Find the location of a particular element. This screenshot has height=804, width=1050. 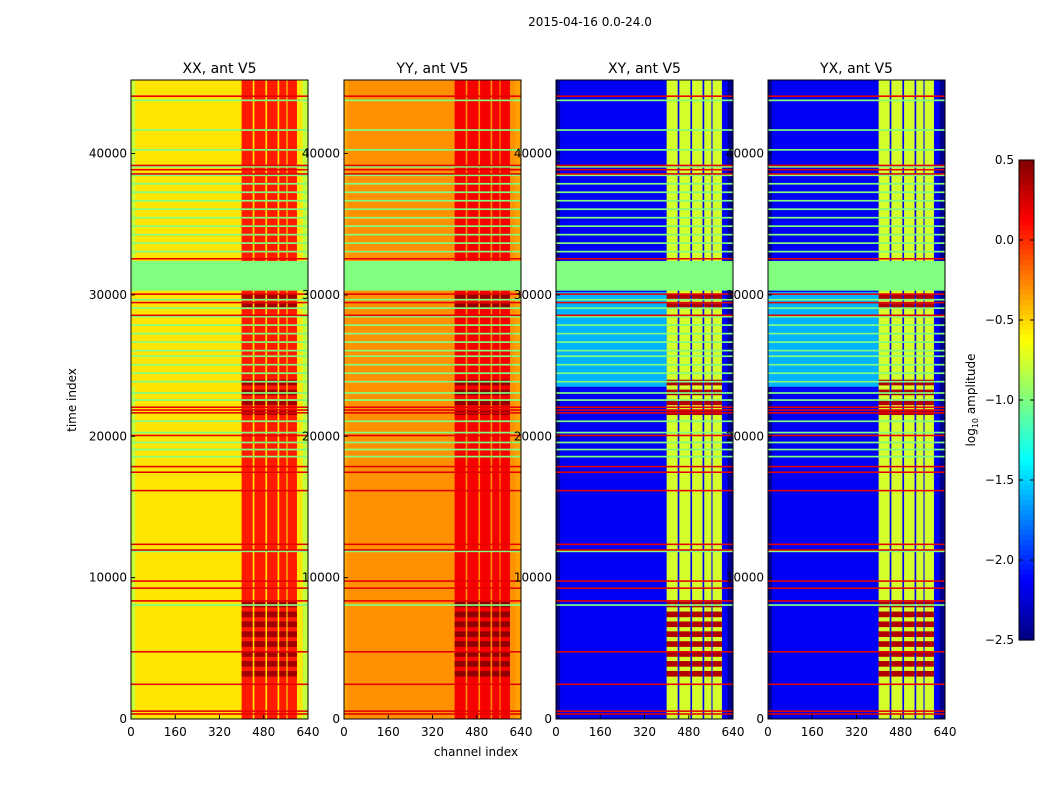

y-tick-label: 0 is located at coordinates (548, 719).